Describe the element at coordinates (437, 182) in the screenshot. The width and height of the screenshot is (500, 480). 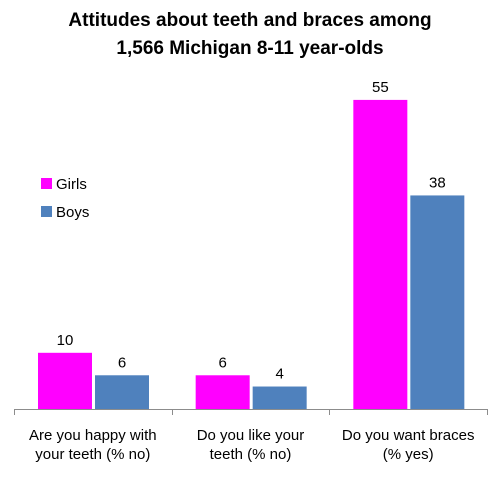
I see `data-label-boys-3: 38` at that location.